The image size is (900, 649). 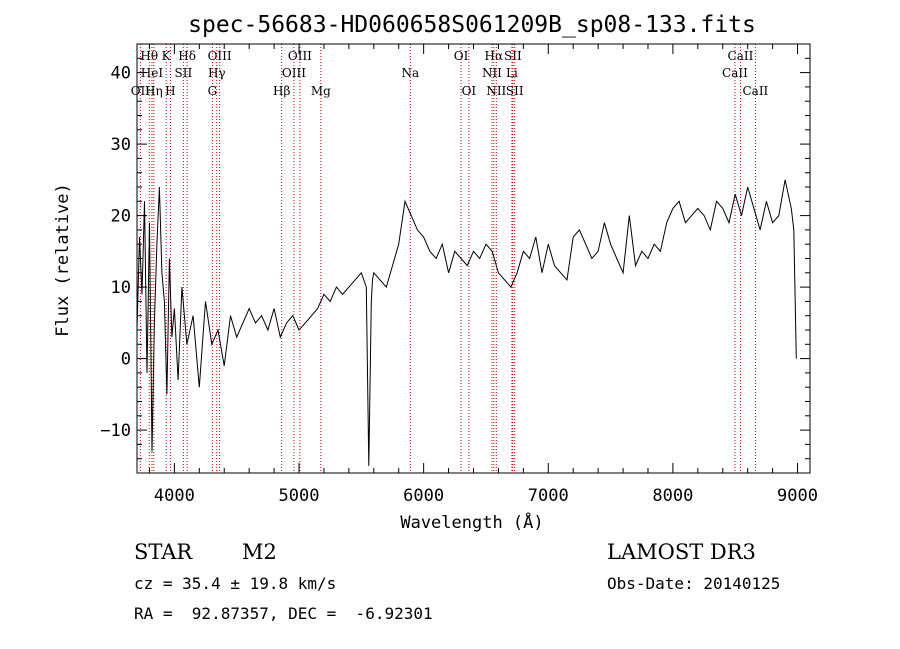 I want to click on line-marker-label: Na, so click(x=410, y=73).